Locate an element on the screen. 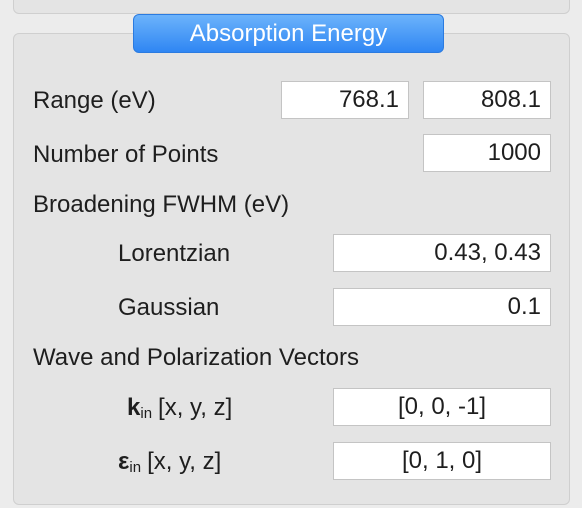  number-of-points-input: 1000 is located at coordinates (487, 153).